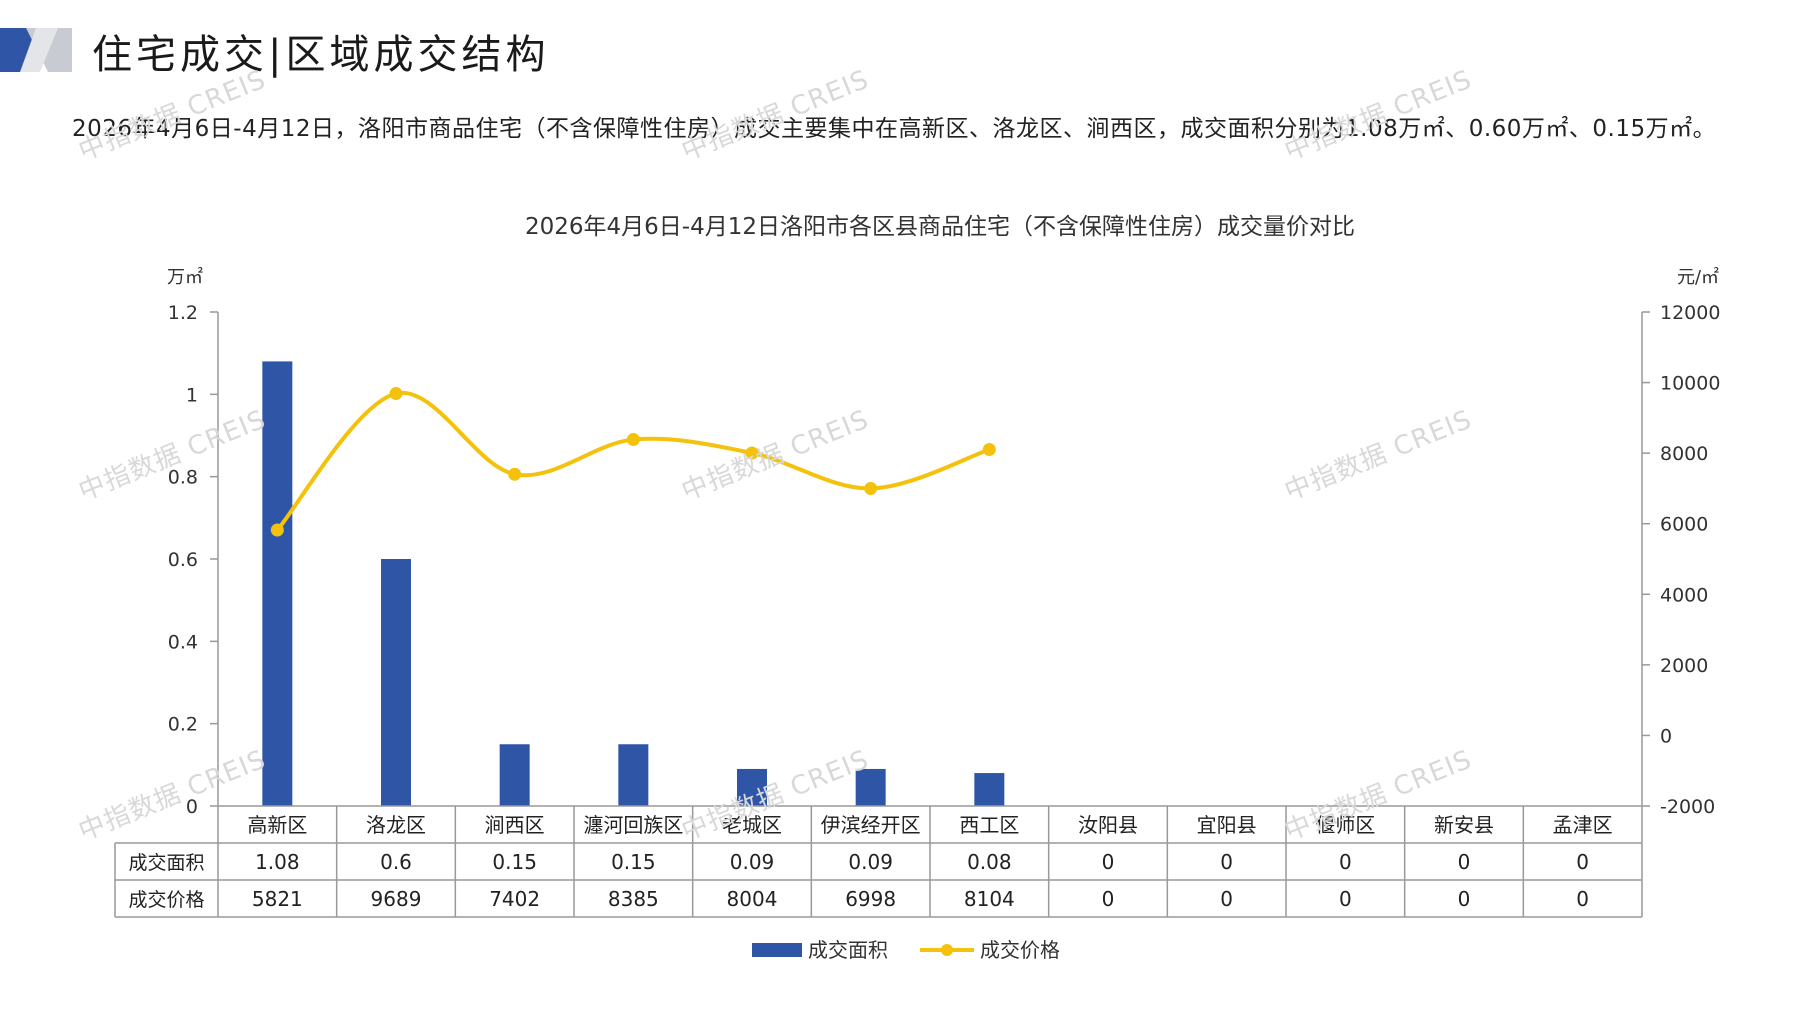 The height and width of the screenshot is (1010, 1797). What do you see at coordinates (166, 863) in the screenshot?
I see `table-row-header-area: 成交面积` at bounding box center [166, 863].